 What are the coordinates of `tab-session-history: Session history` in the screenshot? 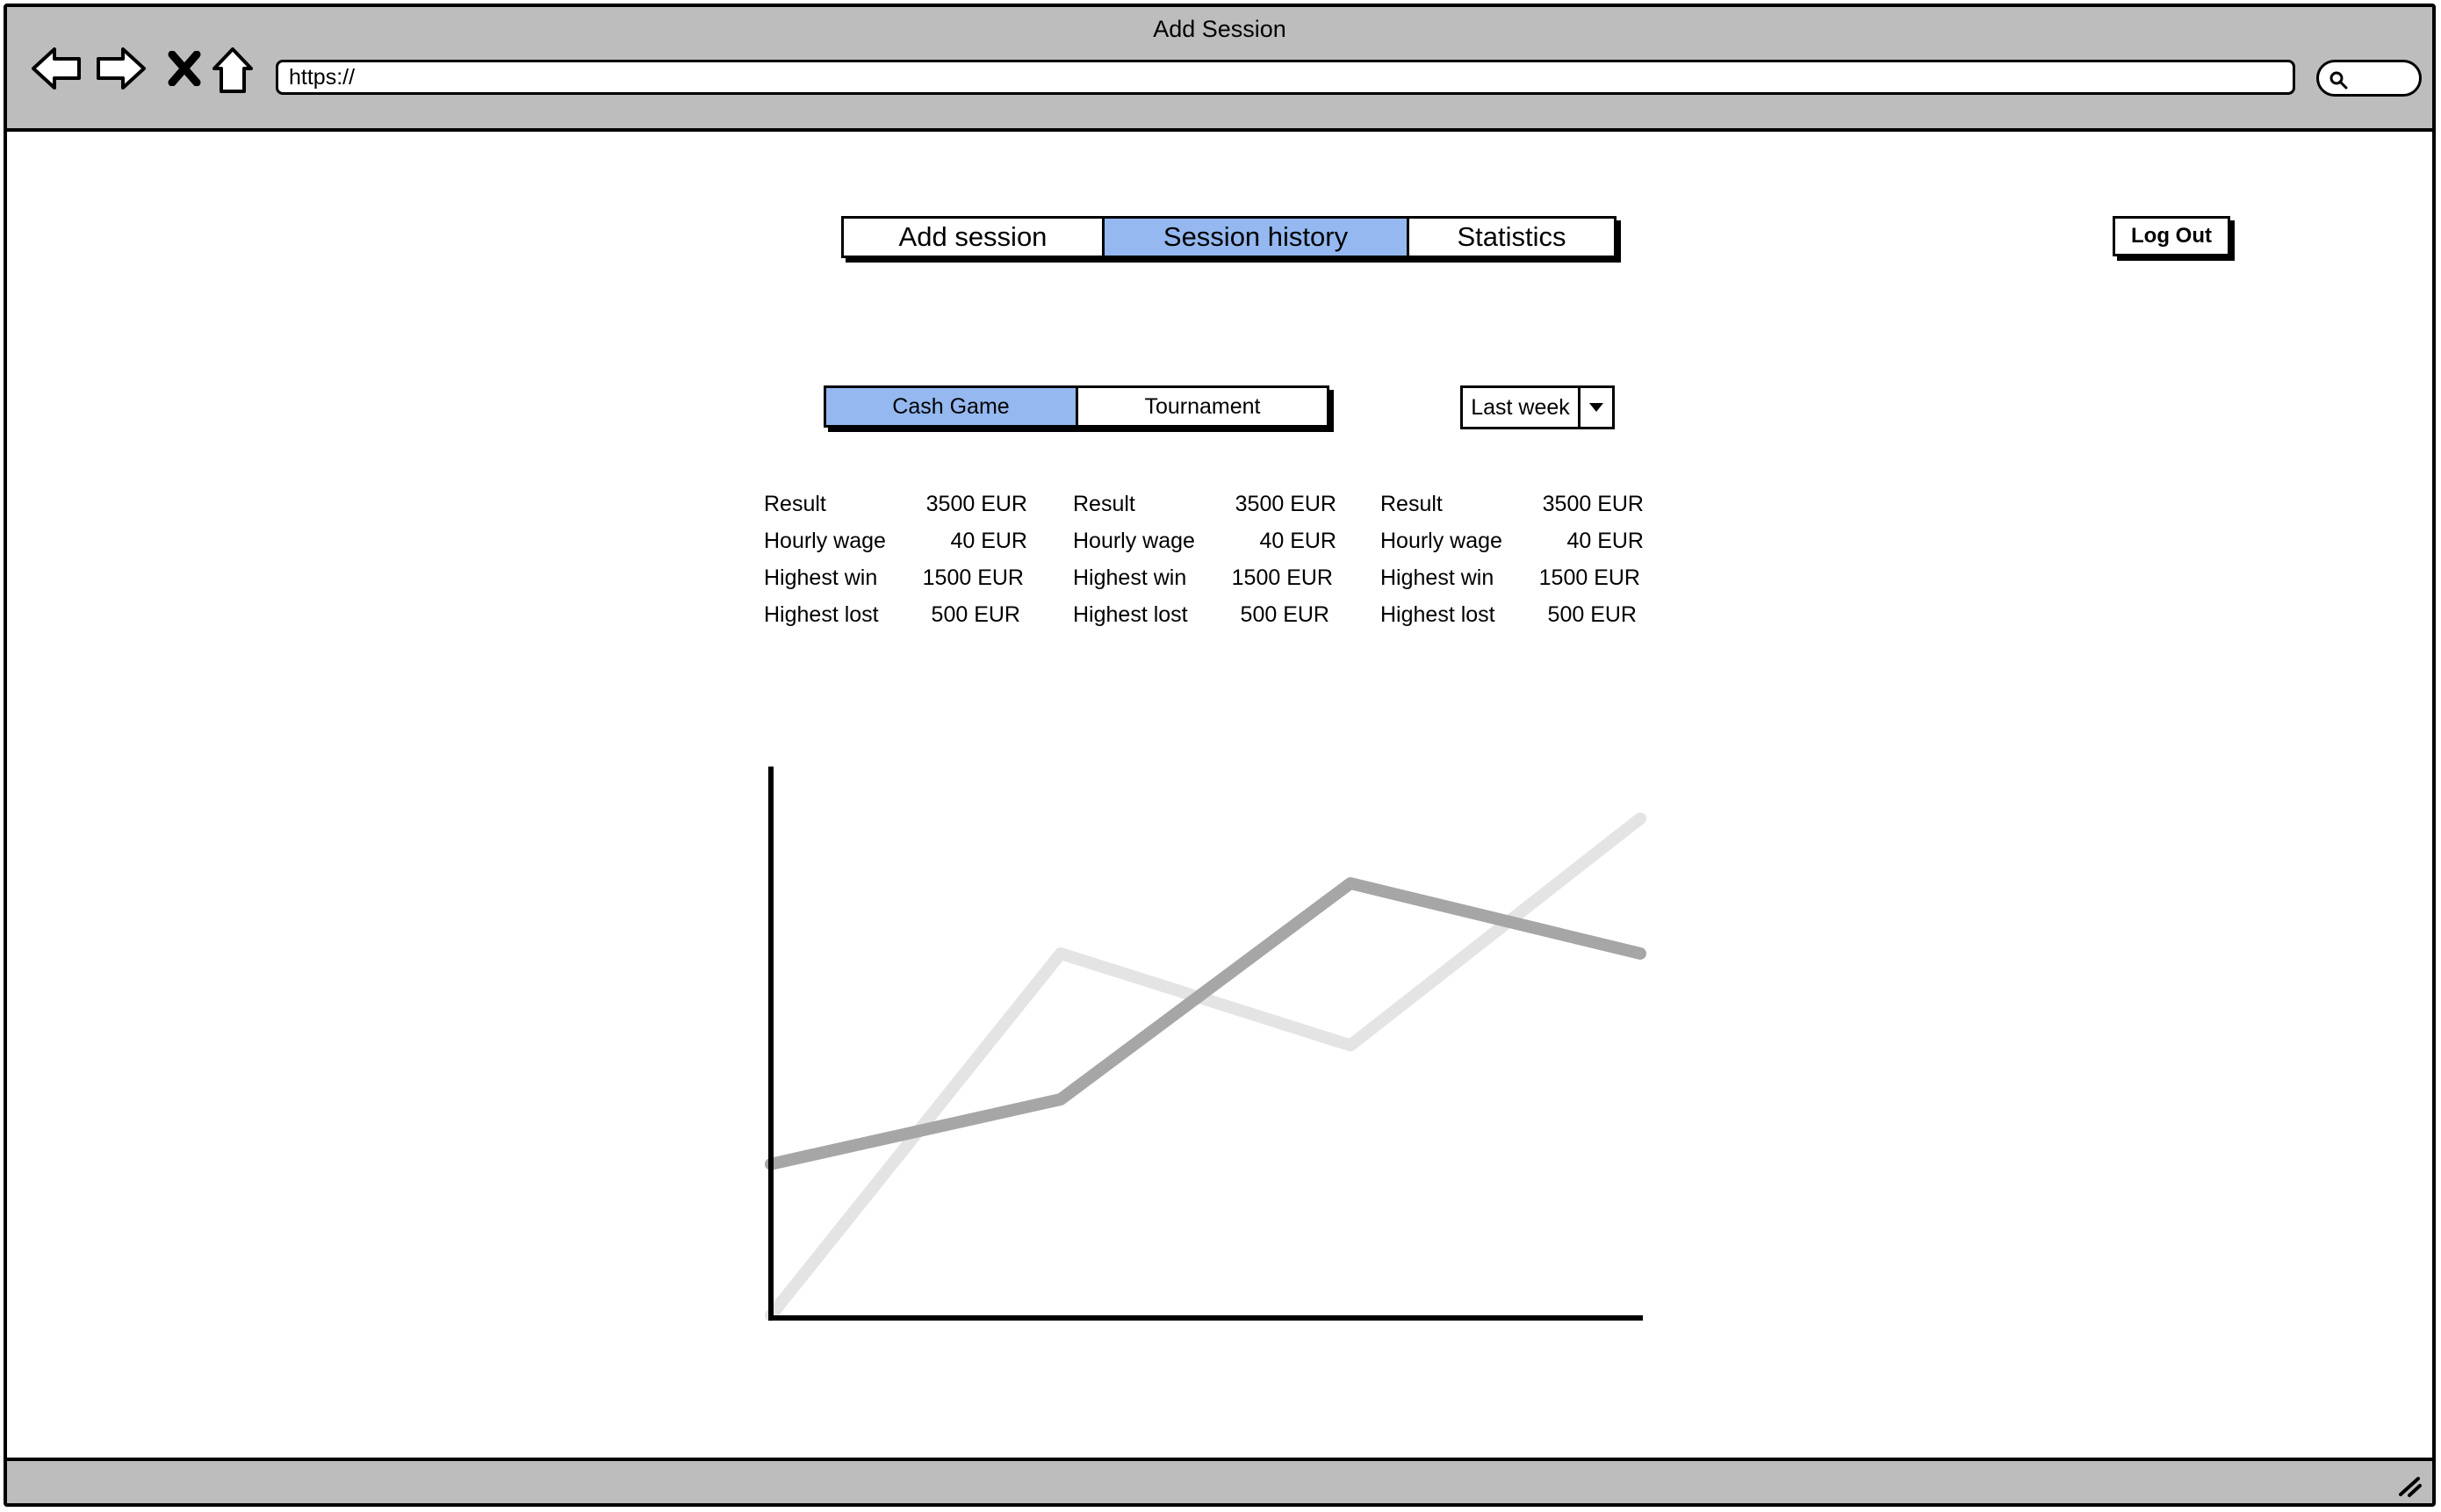 It's located at (1254, 237).